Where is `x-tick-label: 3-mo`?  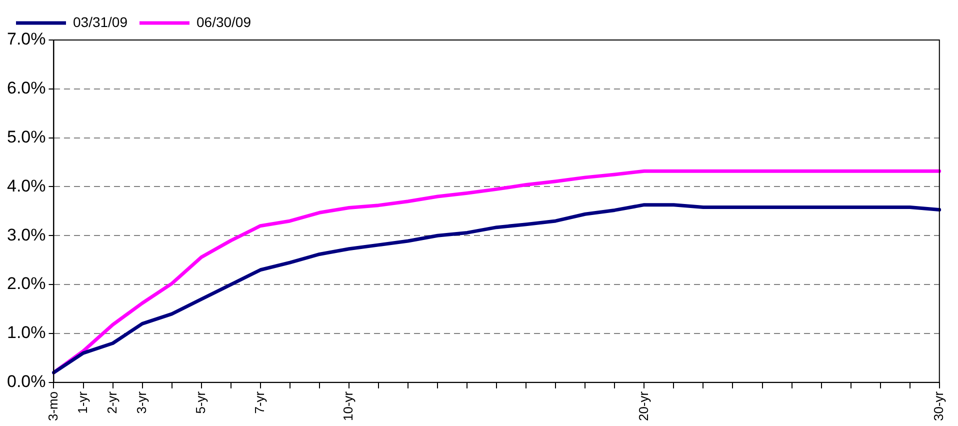 x-tick-label: 3-mo is located at coordinates (52, 406).